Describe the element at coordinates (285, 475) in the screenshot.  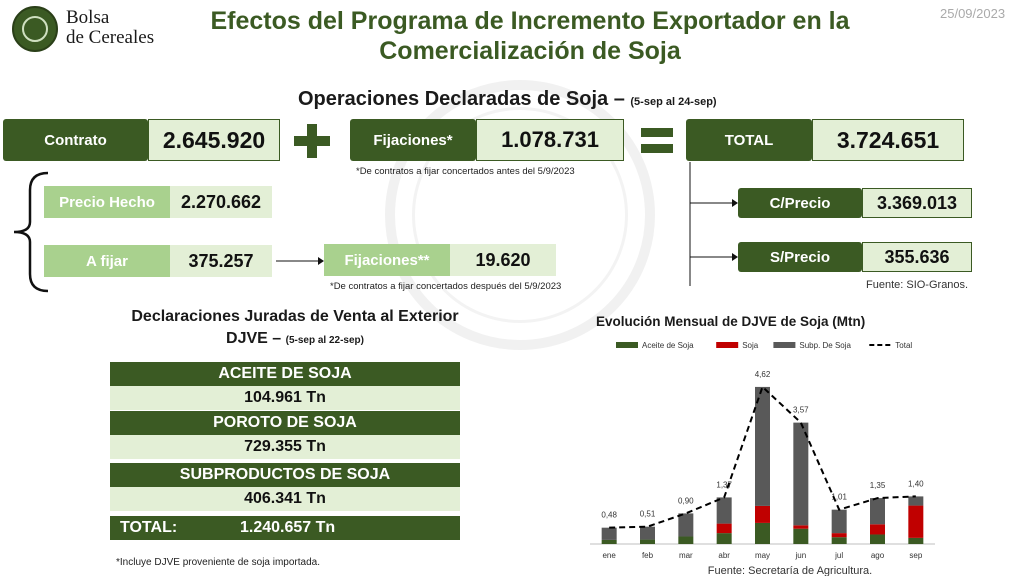
I see `subproductos-label: SUBPRODUCTOS DE SOJA` at that location.